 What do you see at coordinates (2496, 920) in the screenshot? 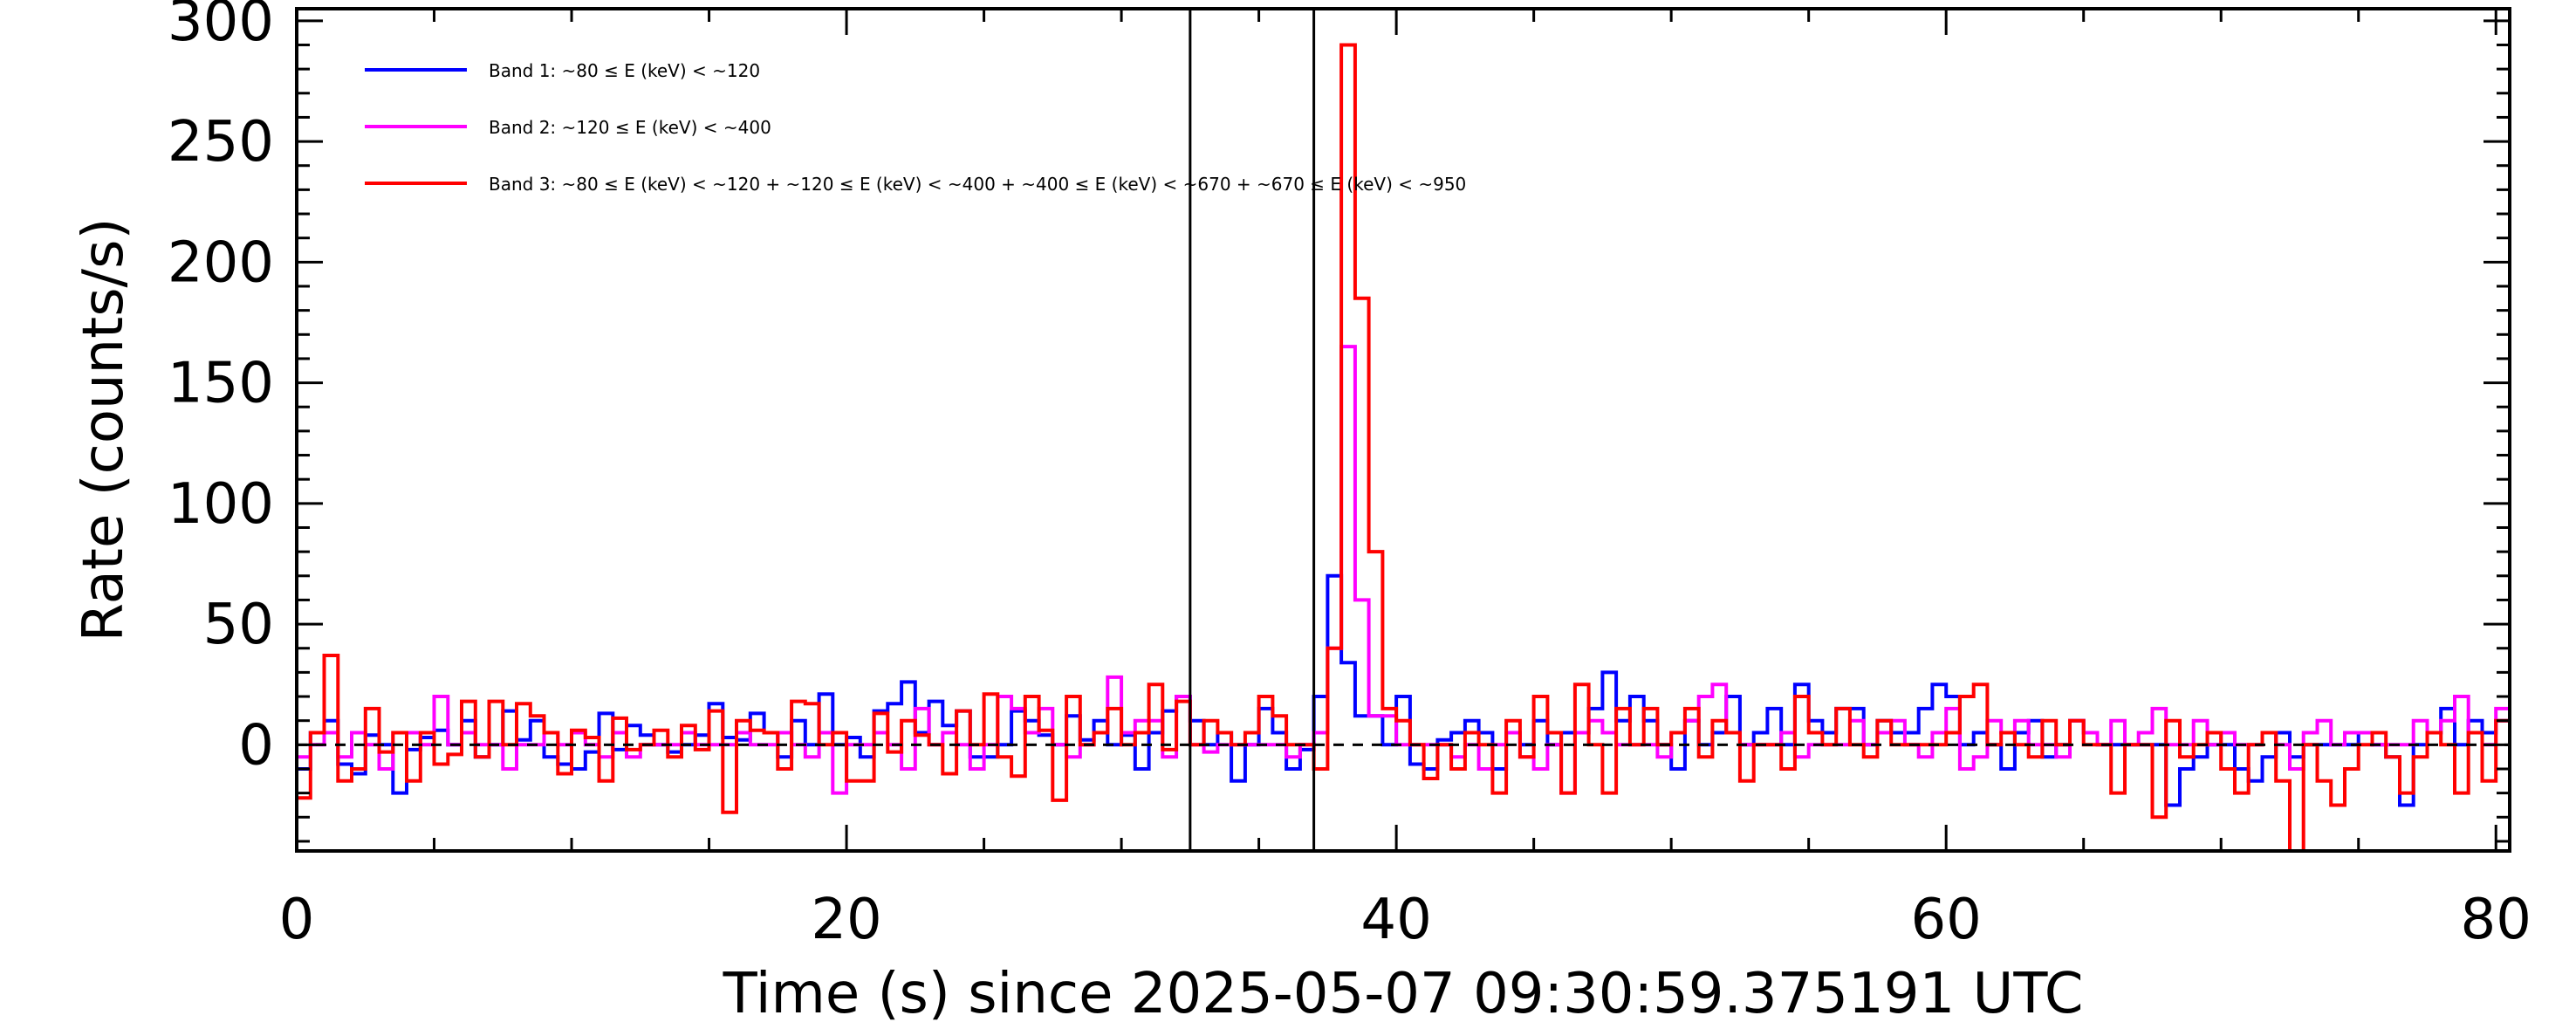
I see `x-tick-label: 80` at bounding box center [2496, 920].